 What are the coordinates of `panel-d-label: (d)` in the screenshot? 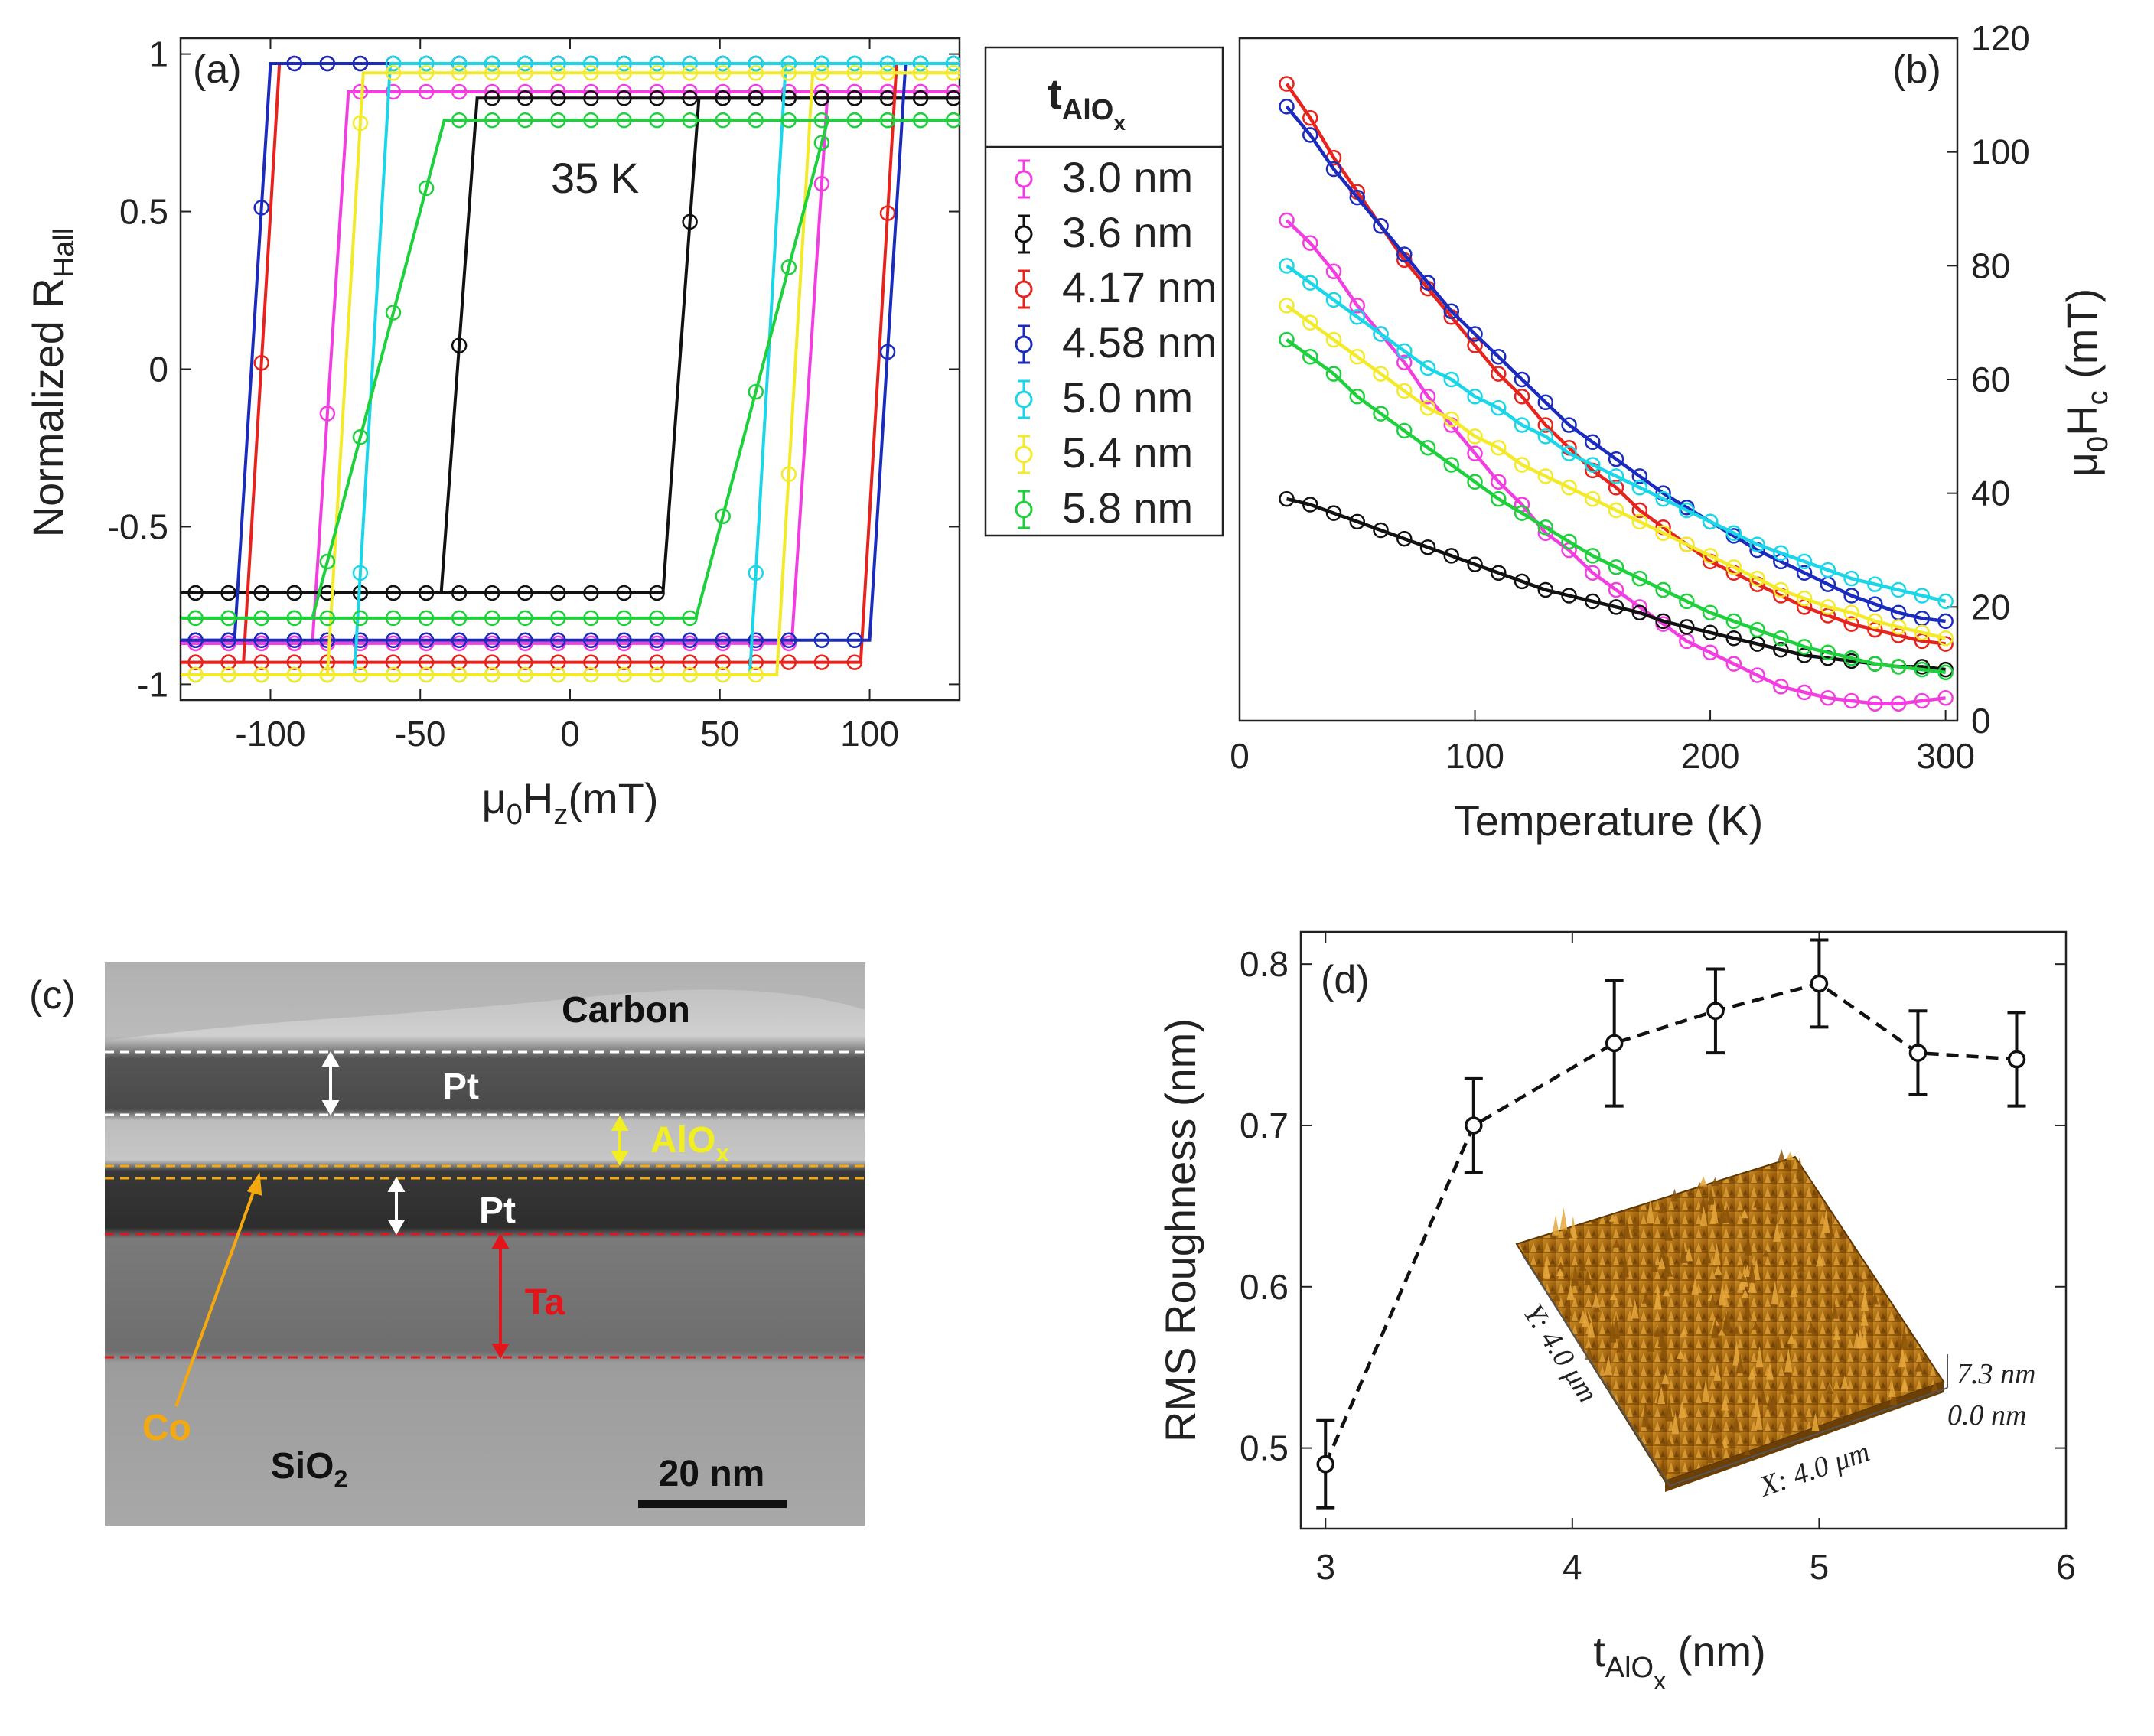 It's located at (1345, 980).